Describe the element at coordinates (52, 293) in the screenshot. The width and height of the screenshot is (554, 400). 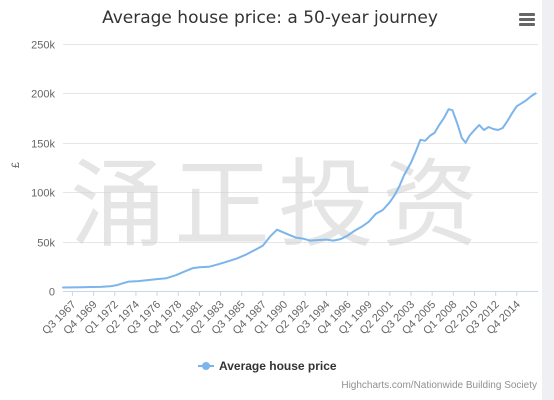
I see `y-tick-label: 0` at that location.